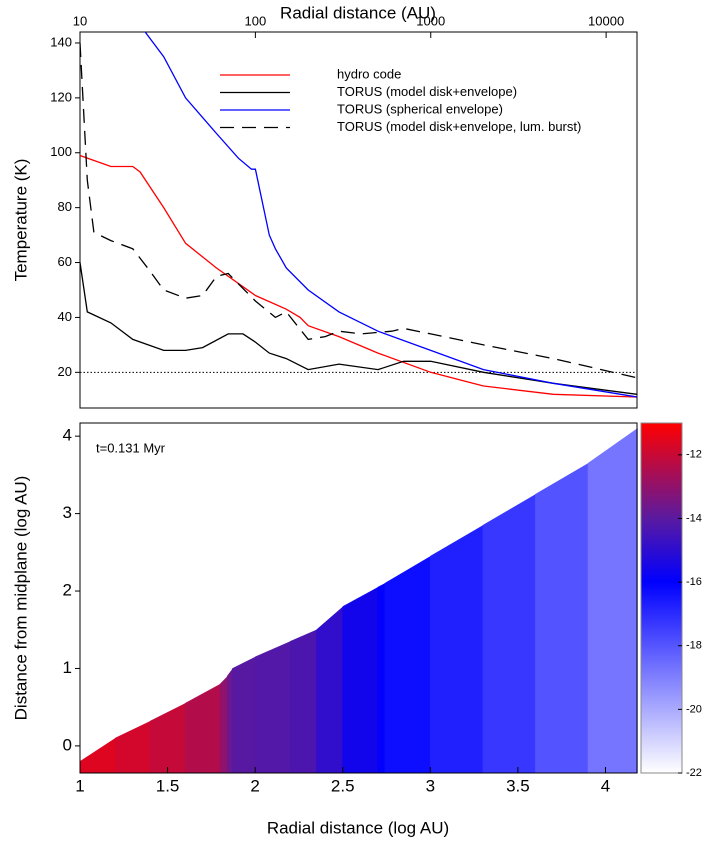 The height and width of the screenshot is (850, 718). I want to click on x-tick-label: 1.5, so click(168, 785).